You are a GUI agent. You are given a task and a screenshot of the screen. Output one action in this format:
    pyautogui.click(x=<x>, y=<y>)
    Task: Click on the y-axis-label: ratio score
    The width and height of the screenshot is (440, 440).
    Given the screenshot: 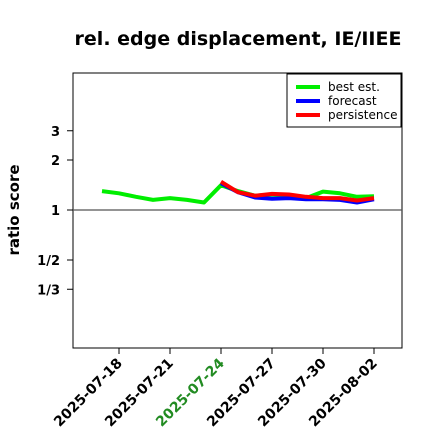 What is the action you would take?
    pyautogui.click(x=14, y=209)
    